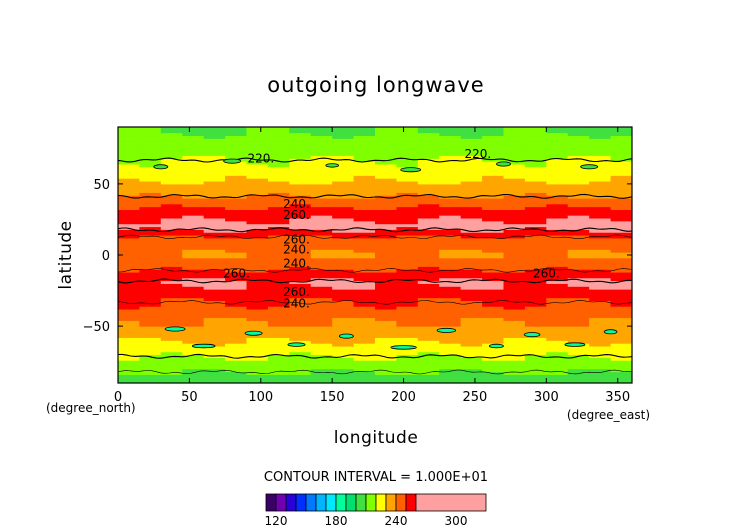  I want to click on contour-line, so click(375, 237).